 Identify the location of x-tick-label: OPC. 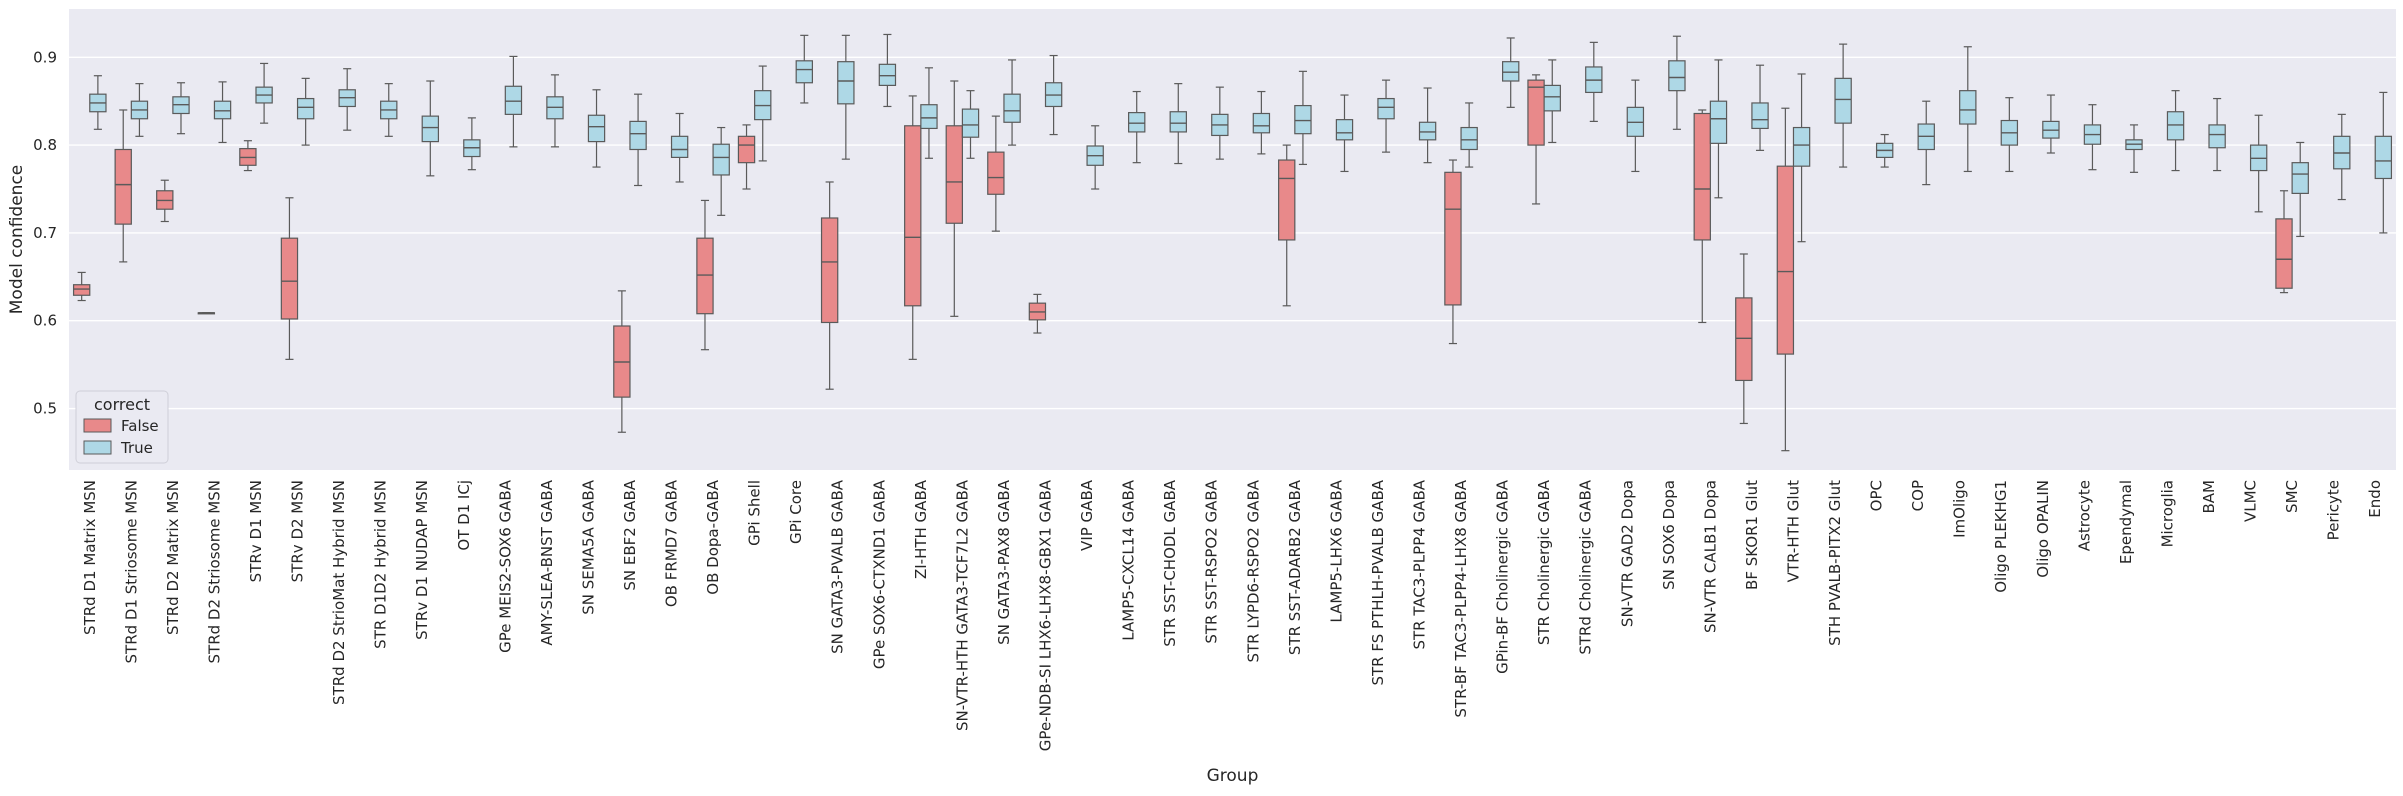
(1877, 495).